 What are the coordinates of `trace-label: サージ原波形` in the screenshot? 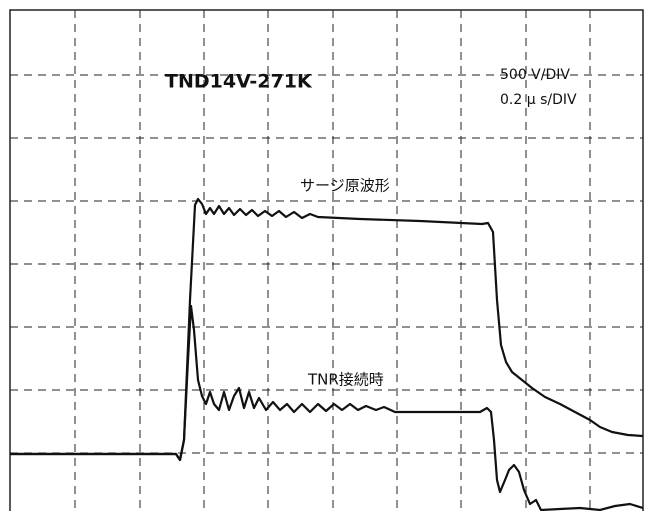 It's located at (345, 186).